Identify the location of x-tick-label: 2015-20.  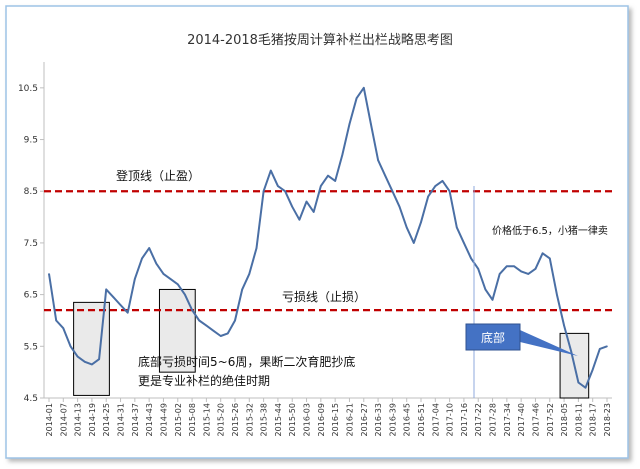
(221, 419).